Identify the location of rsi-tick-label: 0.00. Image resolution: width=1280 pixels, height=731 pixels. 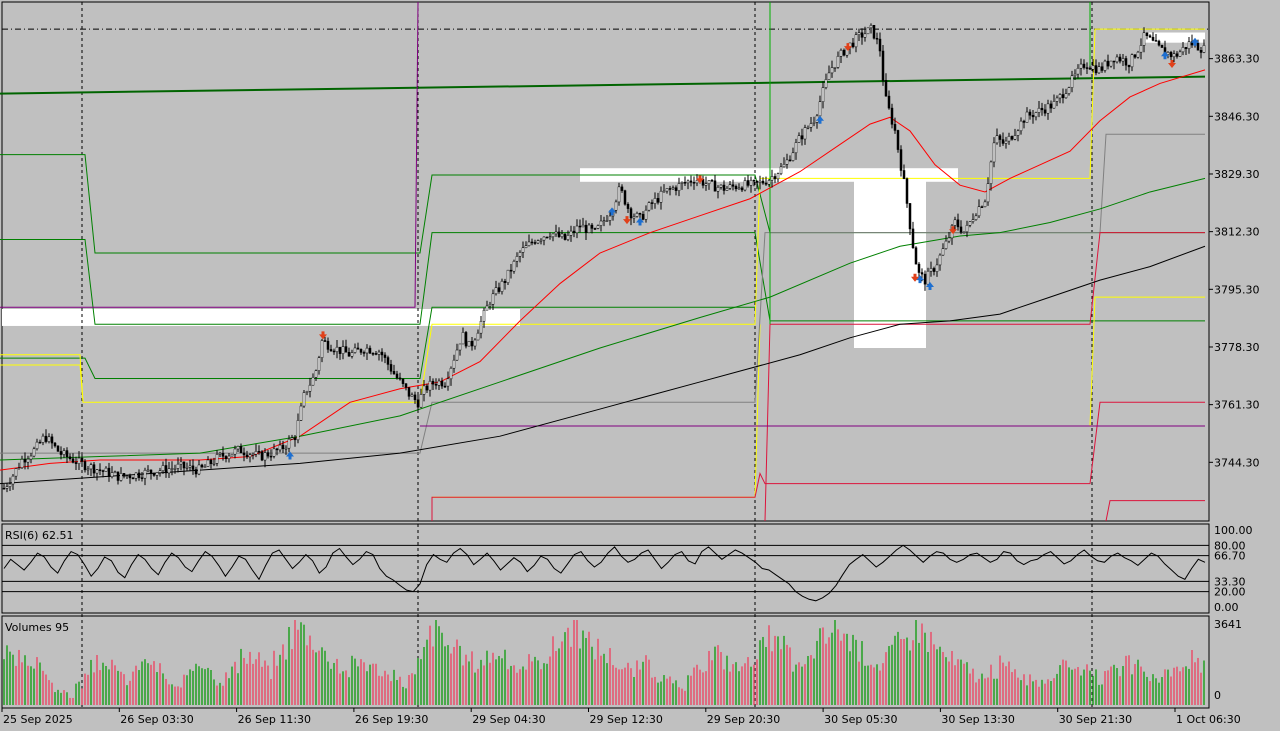
(1226, 607).